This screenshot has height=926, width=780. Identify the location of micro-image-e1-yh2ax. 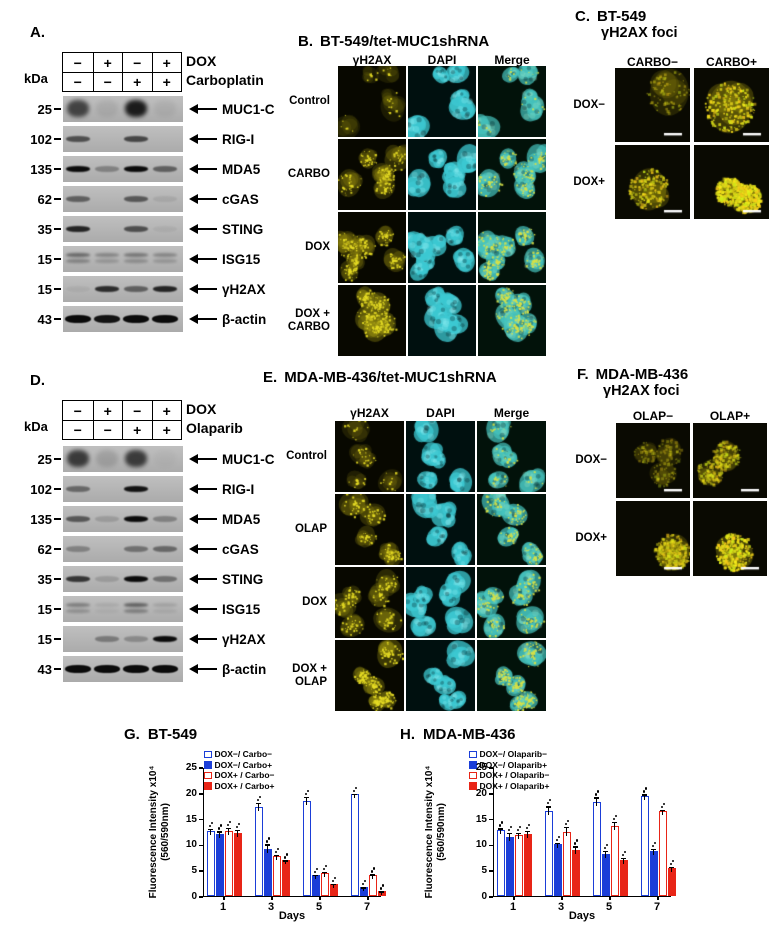
(369, 529).